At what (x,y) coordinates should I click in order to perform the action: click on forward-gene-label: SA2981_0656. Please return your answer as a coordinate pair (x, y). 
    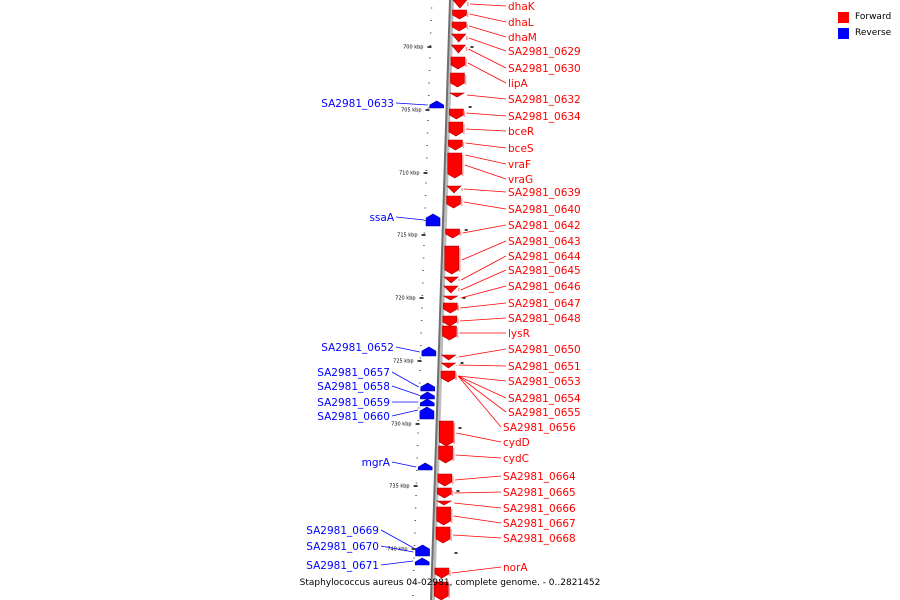
    Looking at the image, I should click on (539, 428).